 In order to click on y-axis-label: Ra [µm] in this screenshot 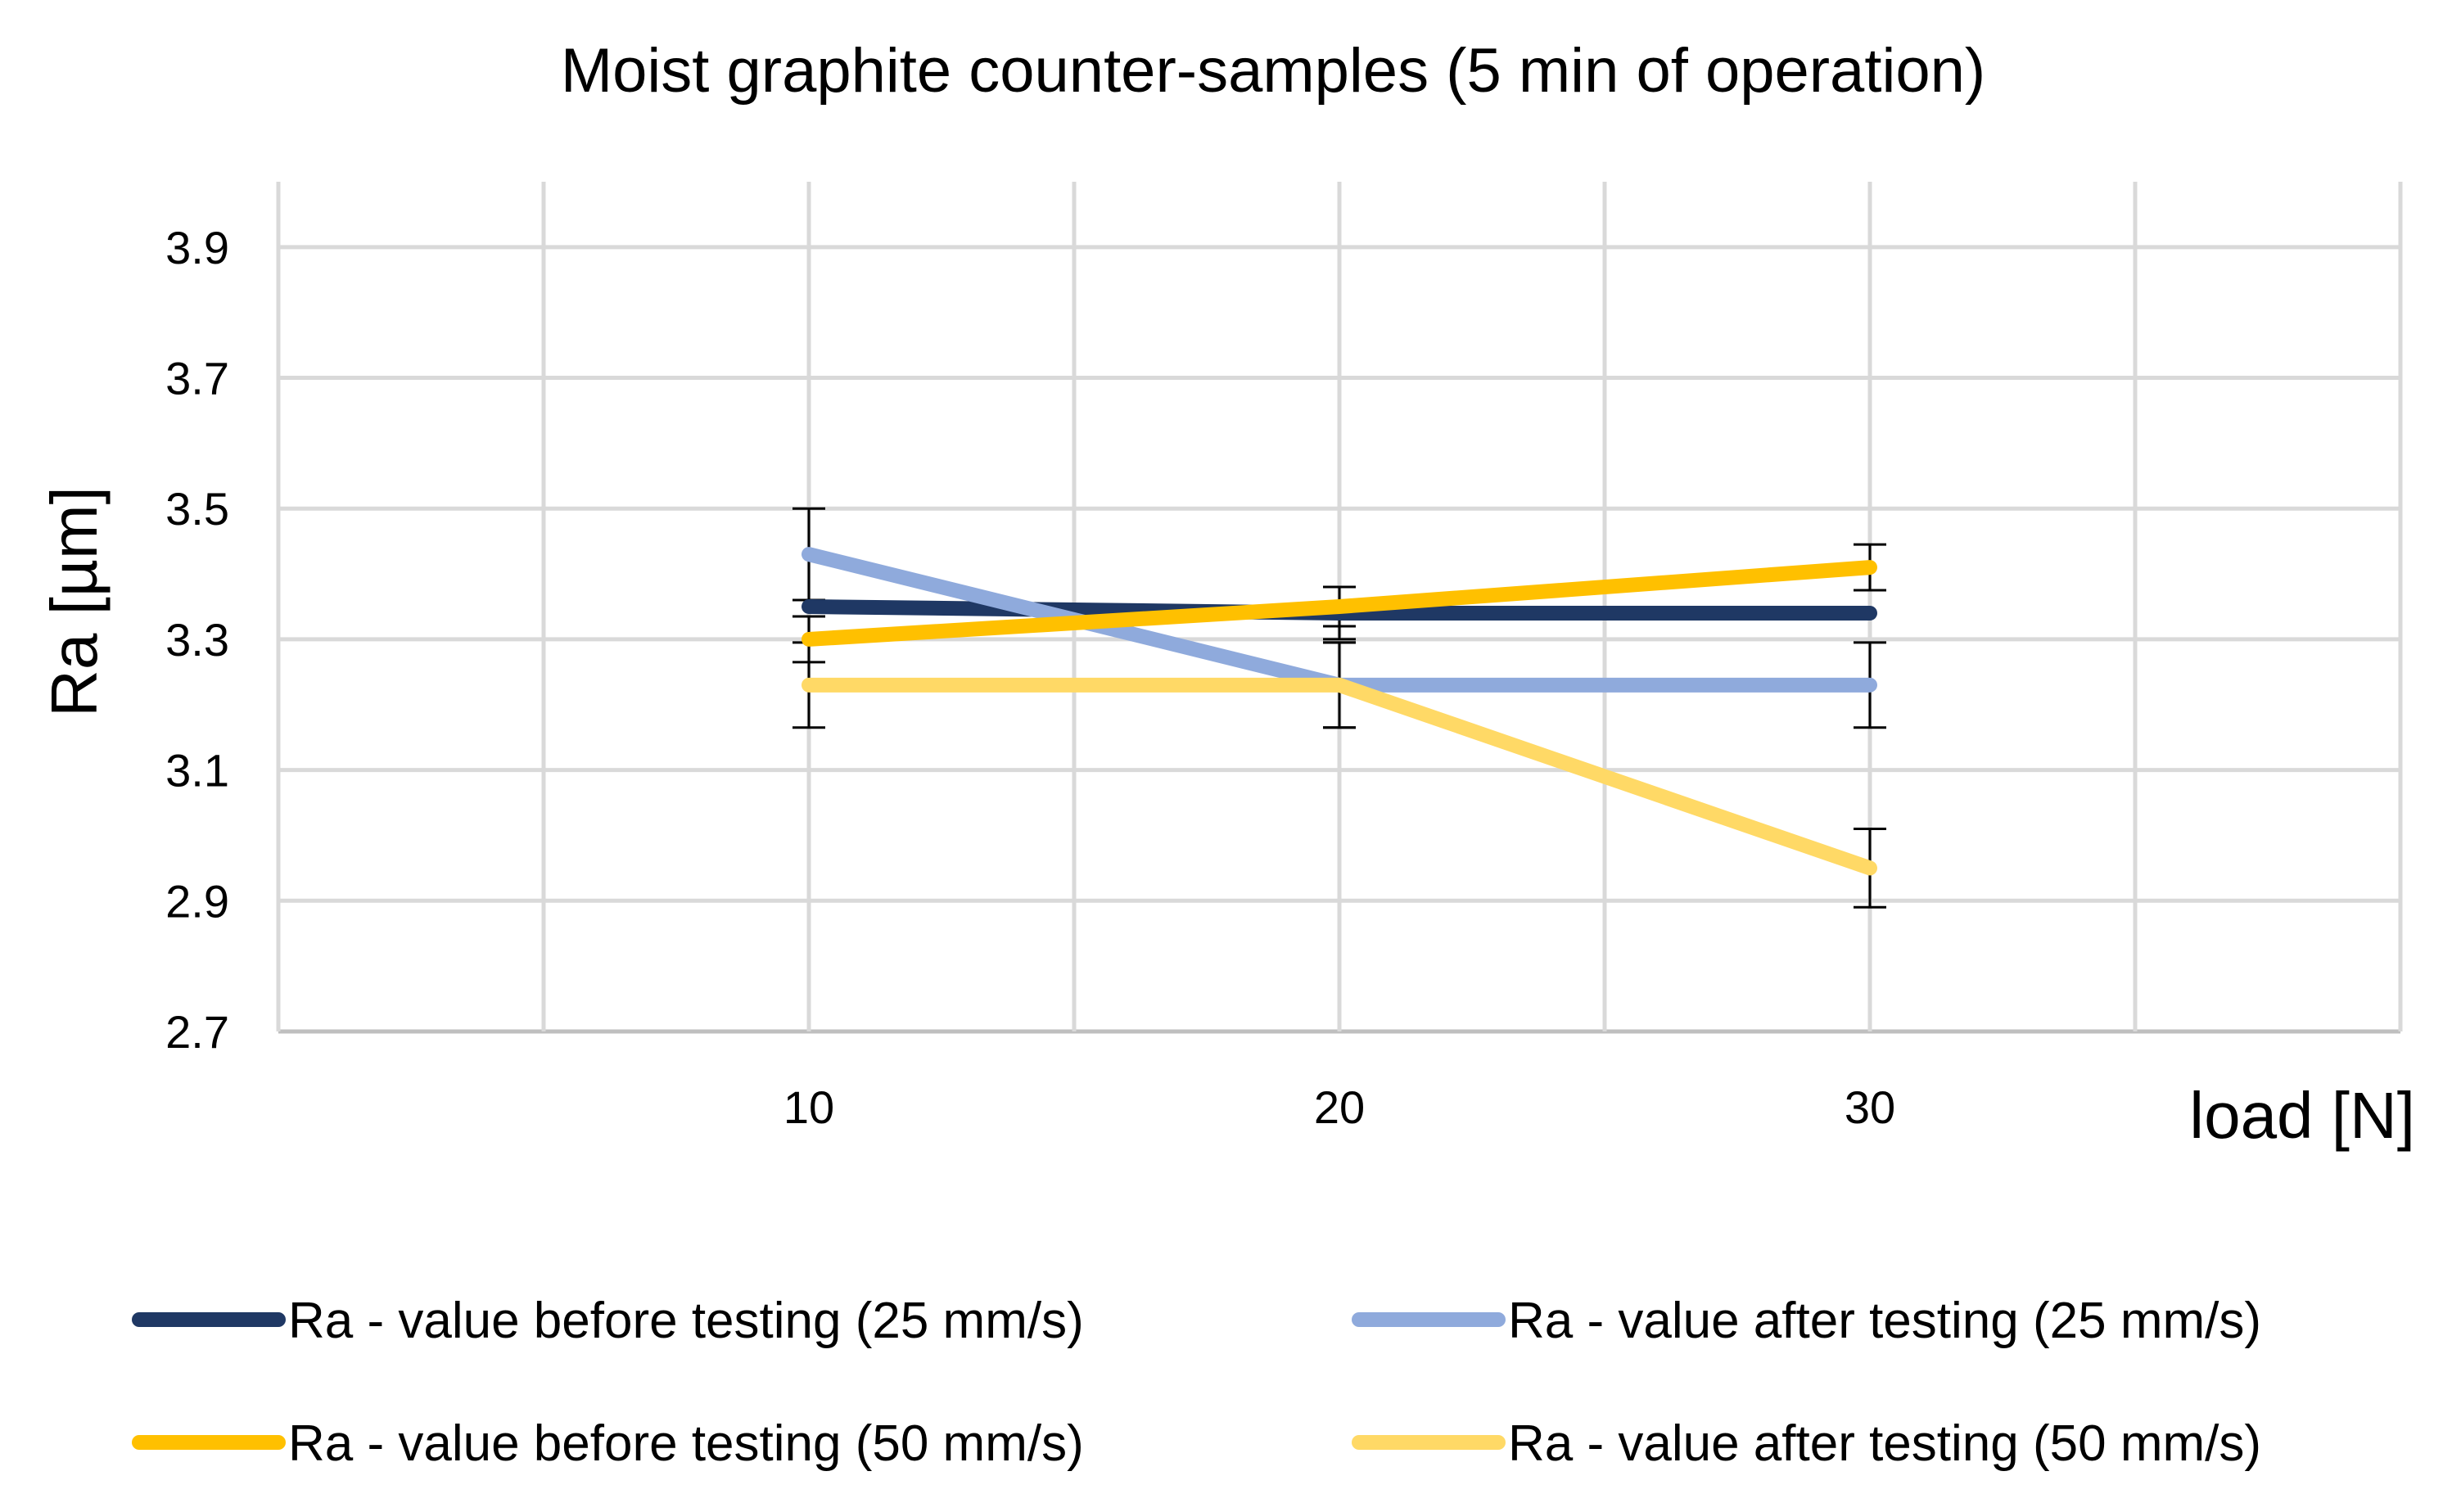, I will do `click(74, 601)`.